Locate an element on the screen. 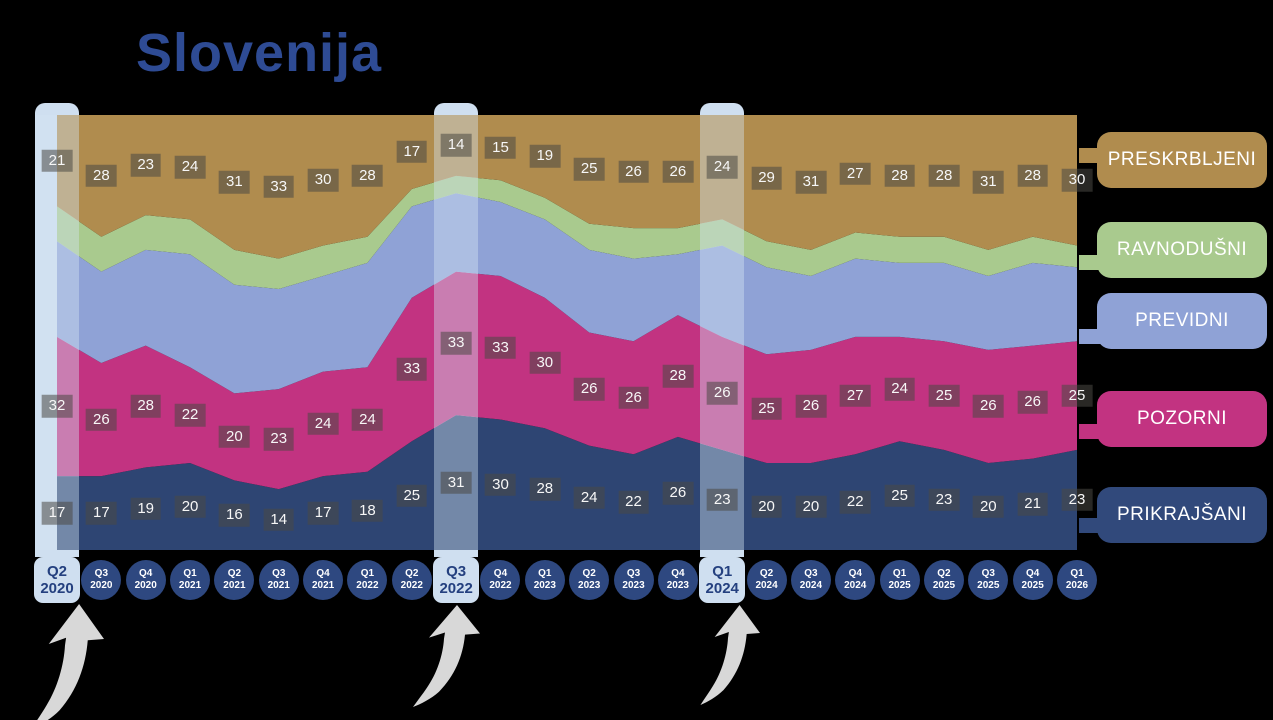 The width and height of the screenshot is (1273, 720). value-preskrbljeni-Q4-2025: 28 is located at coordinates (1032, 176).